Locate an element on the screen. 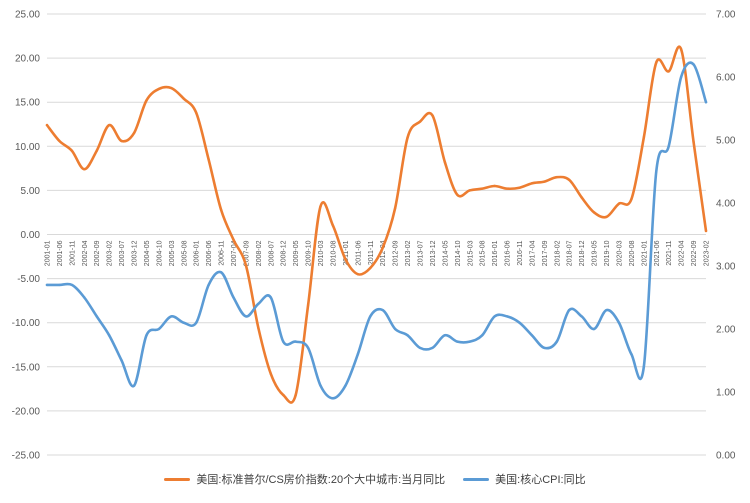  x-tick-label: 2007-09 is located at coordinates (246, 253).